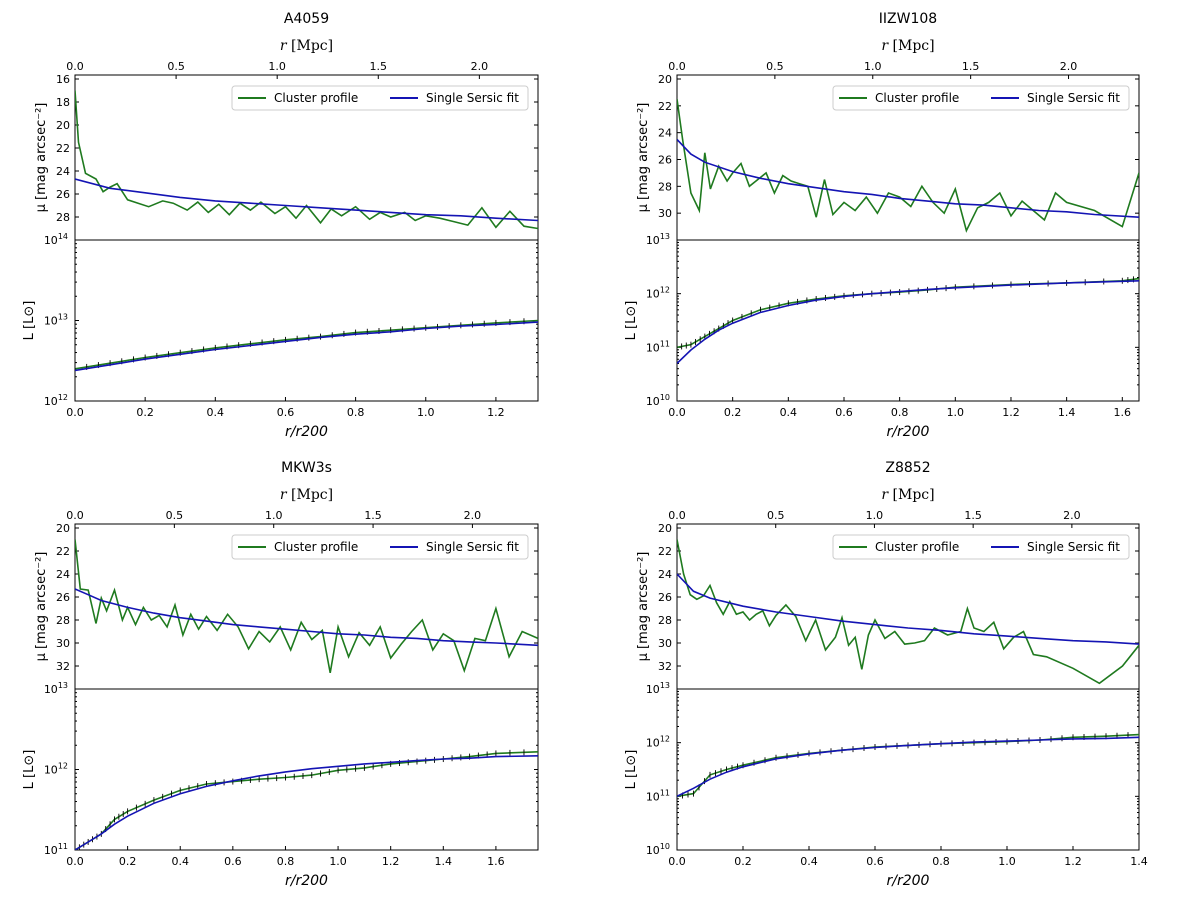 This screenshot has height=899, width=1200. I want to click on mu-ytick-label: 32, so click(63, 666).